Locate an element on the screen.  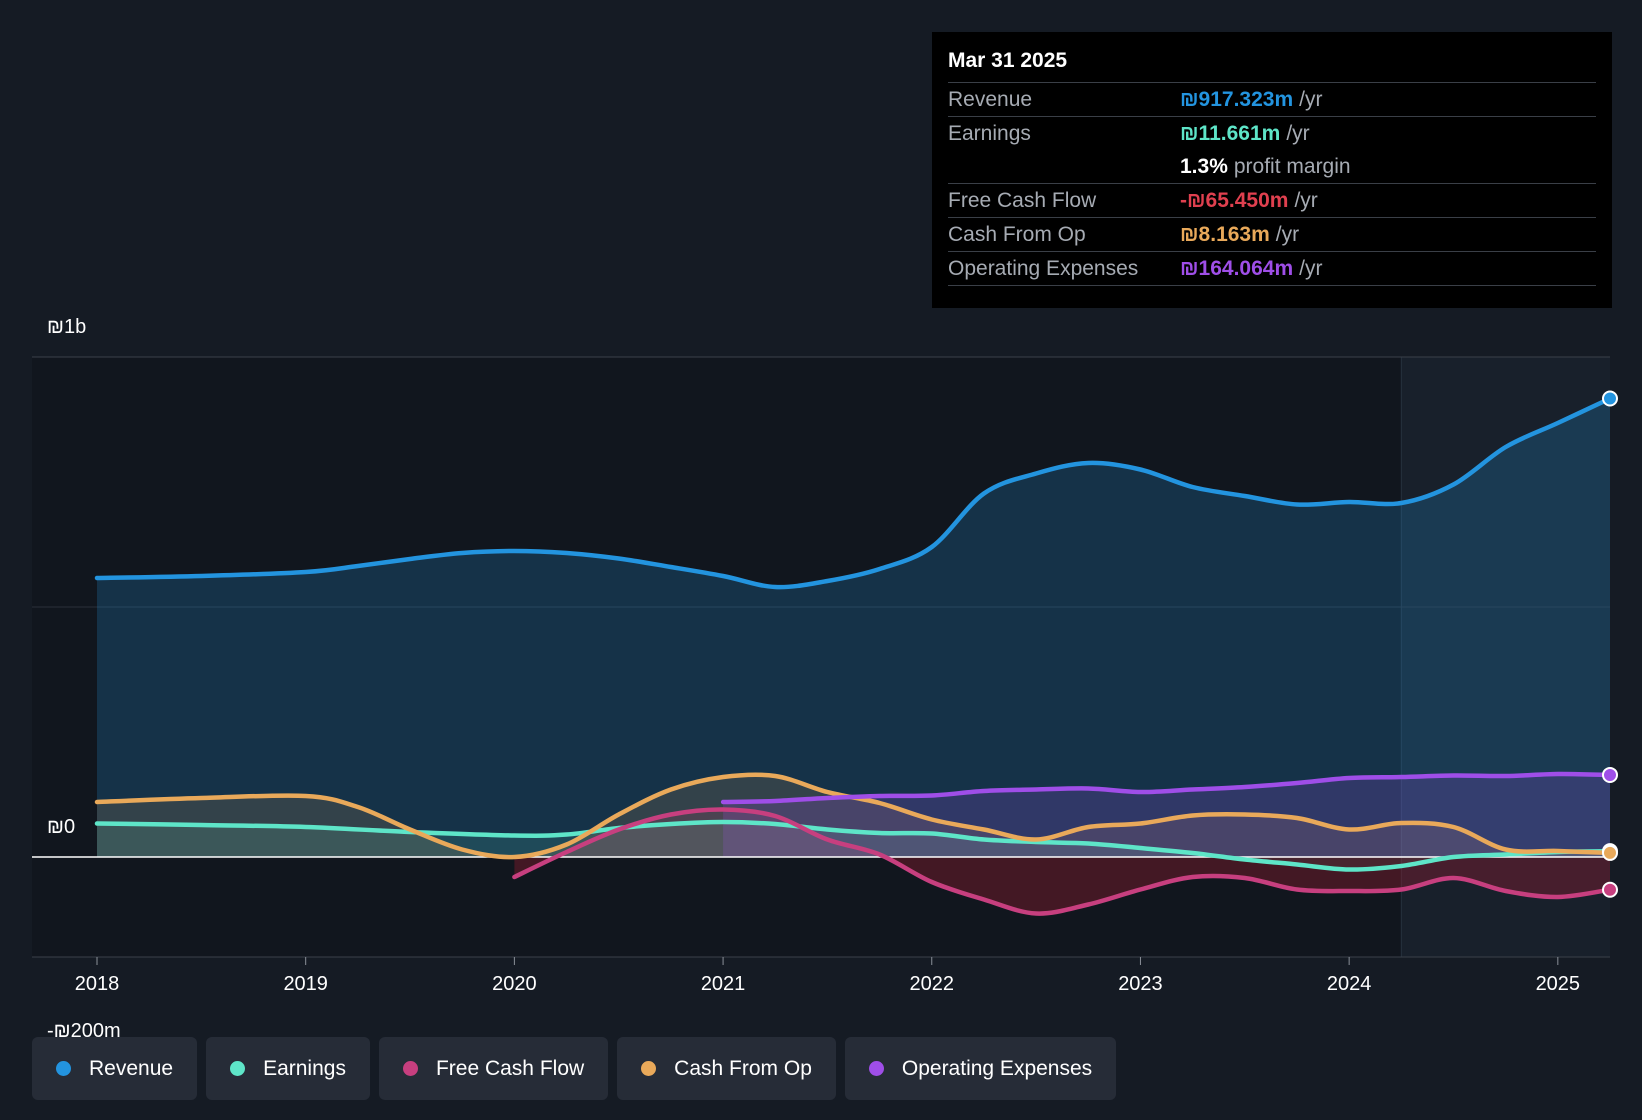
operating-expenses-end-marker is located at coordinates (1610, 774).